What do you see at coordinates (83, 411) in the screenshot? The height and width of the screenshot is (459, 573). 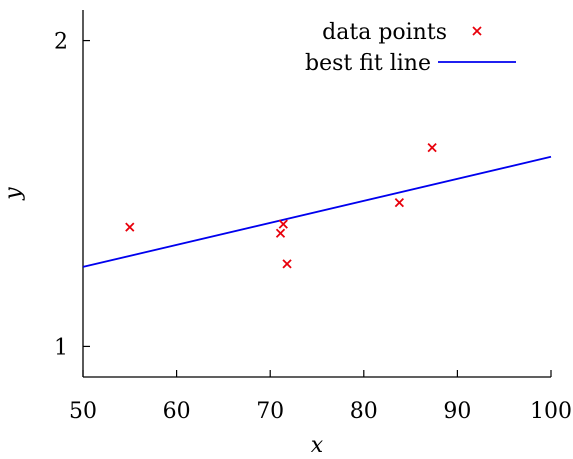 I see `x-tick-label: 50` at bounding box center [83, 411].